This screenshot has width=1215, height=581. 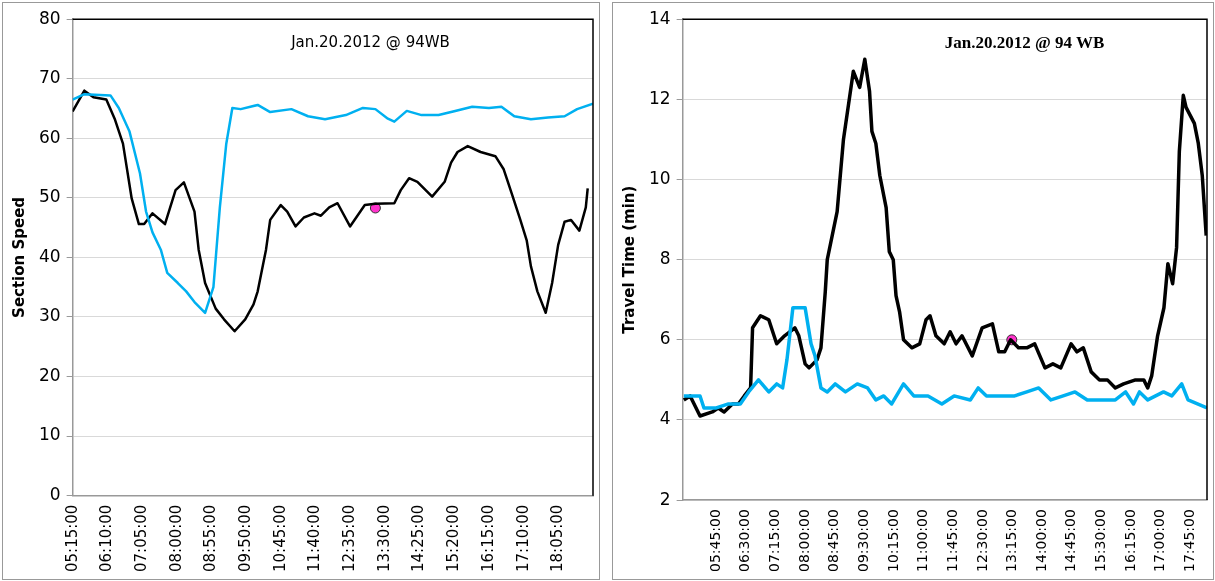 I want to click on x-tick-label: 05:15:00, so click(x=71, y=538).